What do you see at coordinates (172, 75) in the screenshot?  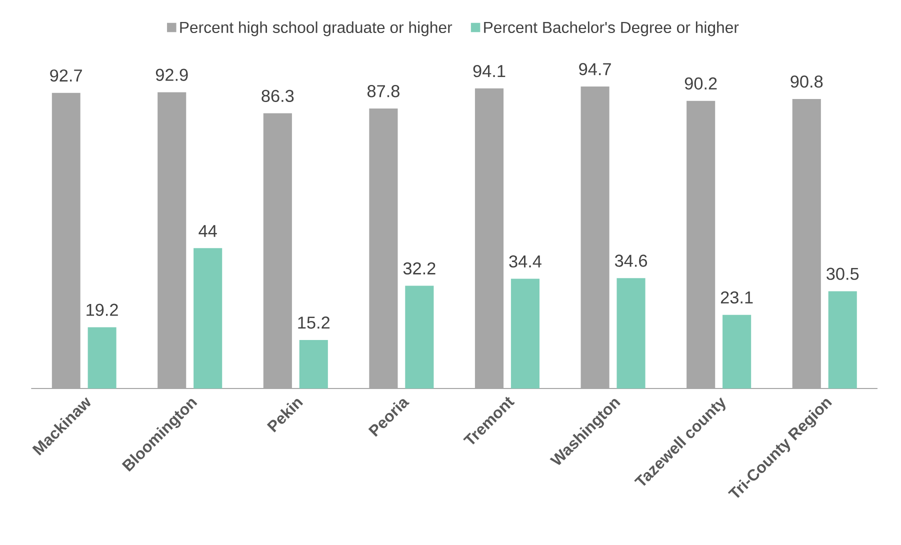 I see `data-label: 92.9` at bounding box center [172, 75].